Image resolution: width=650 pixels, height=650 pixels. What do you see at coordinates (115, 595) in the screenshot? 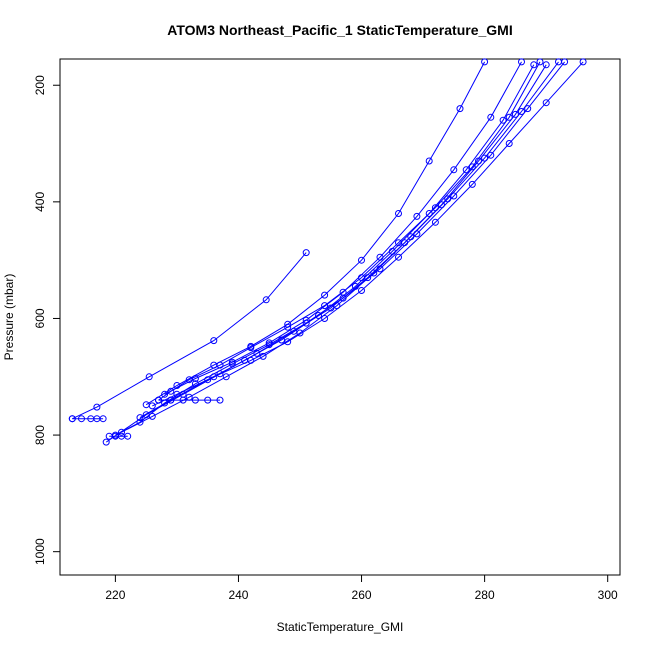
I see `x-tick-label: 220` at bounding box center [115, 595].